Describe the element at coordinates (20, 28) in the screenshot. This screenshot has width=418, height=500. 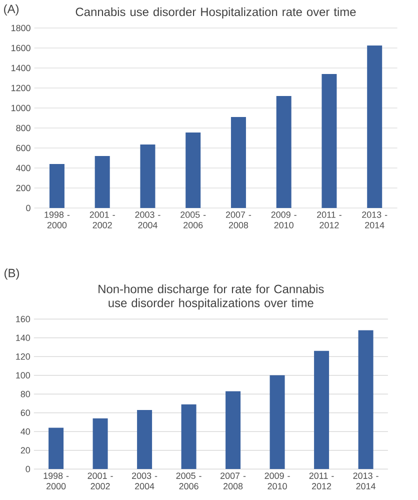
I see `y-tick-label: 1800` at that location.